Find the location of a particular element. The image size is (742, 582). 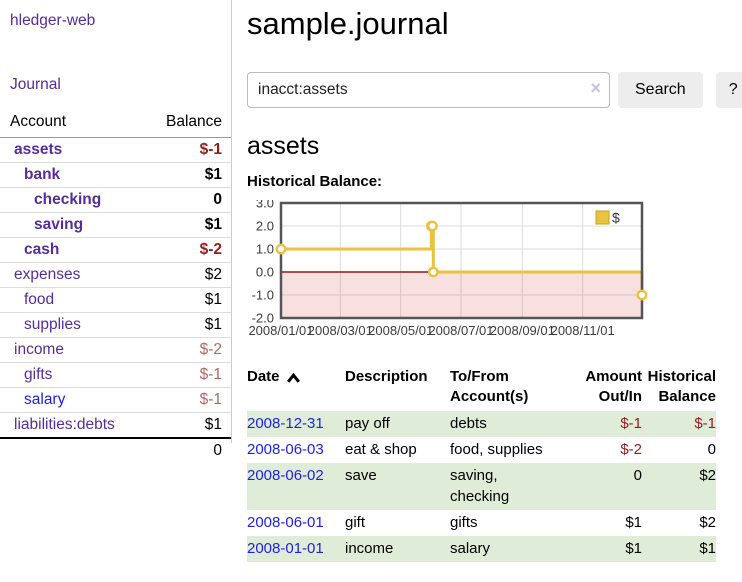

account-link-assets: assets is located at coordinates (38, 149).